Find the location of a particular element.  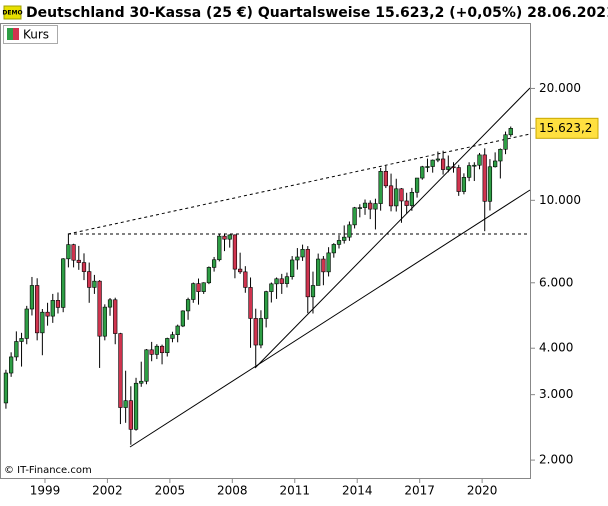

last-price-label: 15.623,2 is located at coordinates (565, 128).